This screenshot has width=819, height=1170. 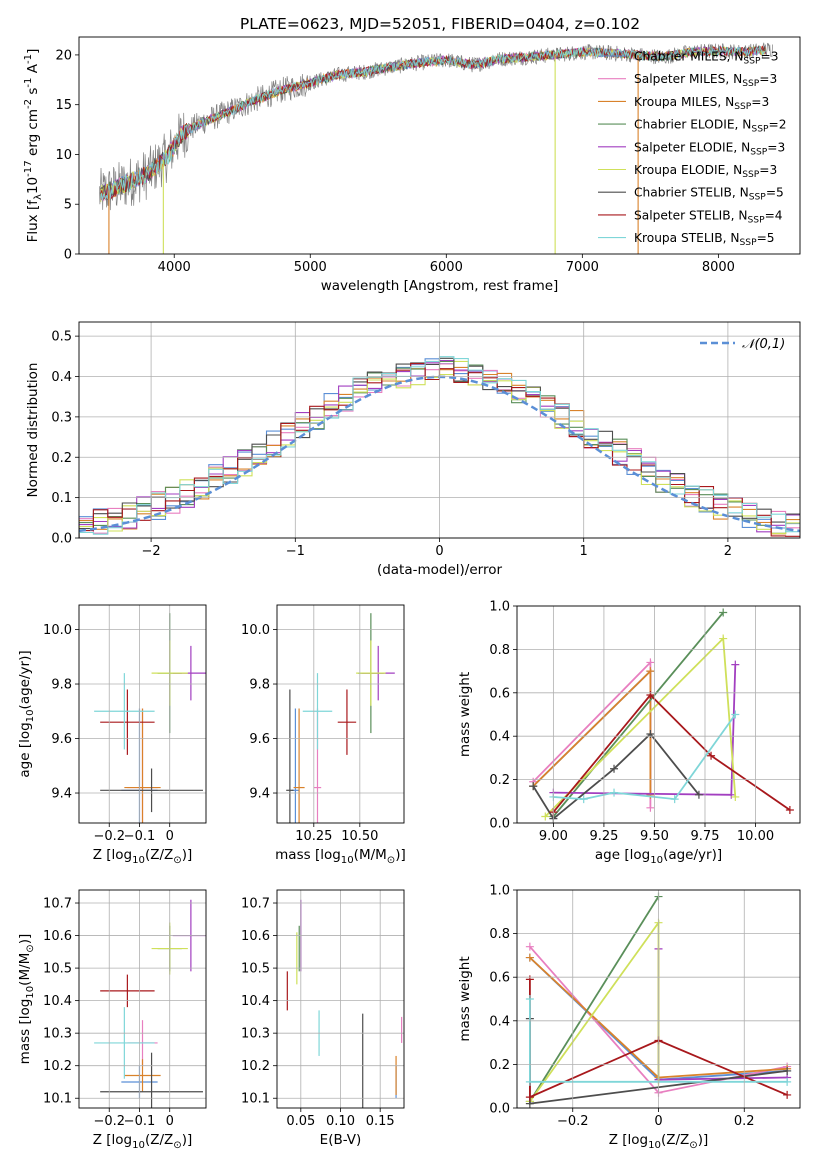 I want to click on label-part: (M/M, so click(x=25, y=969).